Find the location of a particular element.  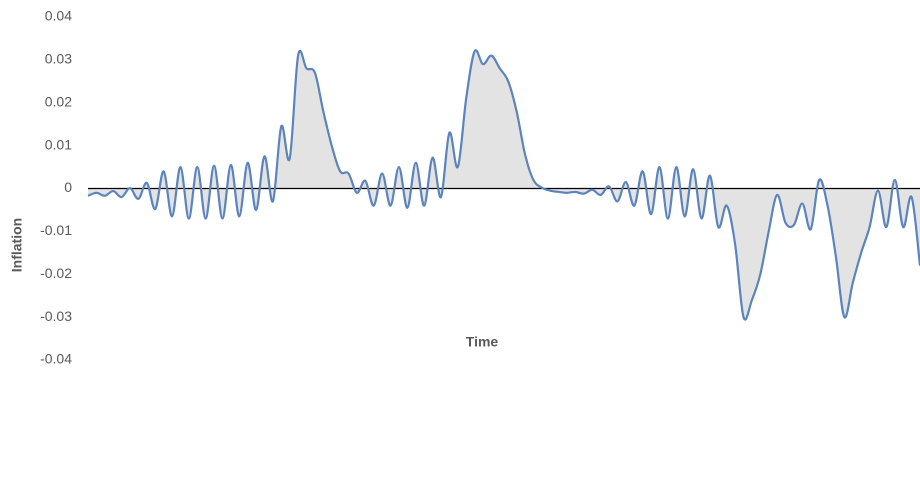

y-tick-label: 0.03 is located at coordinates (58, 59).